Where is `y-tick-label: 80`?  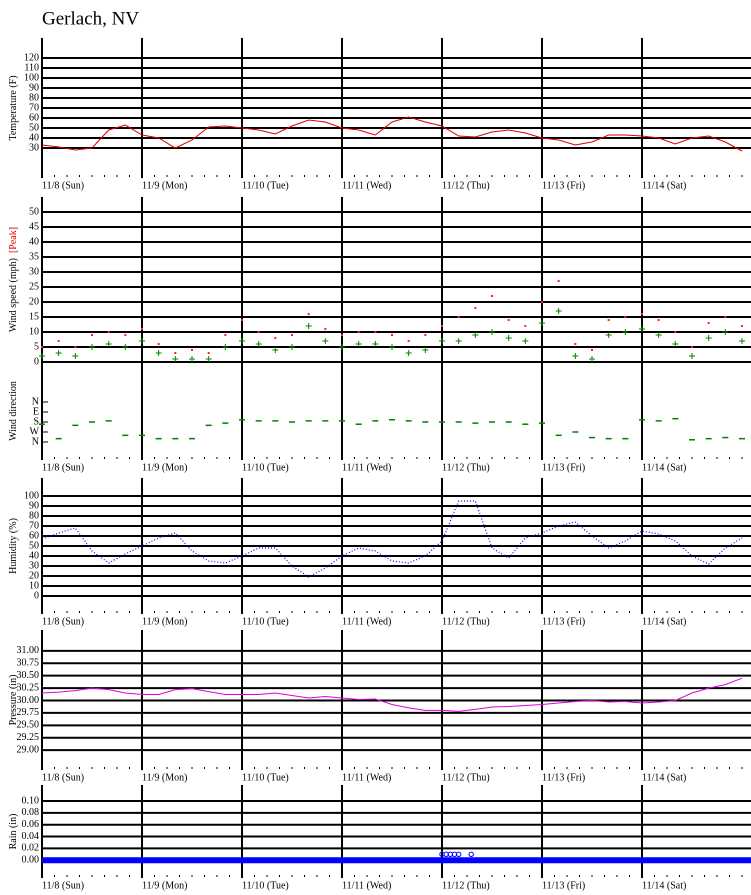 y-tick-label: 80 is located at coordinates (34, 515).